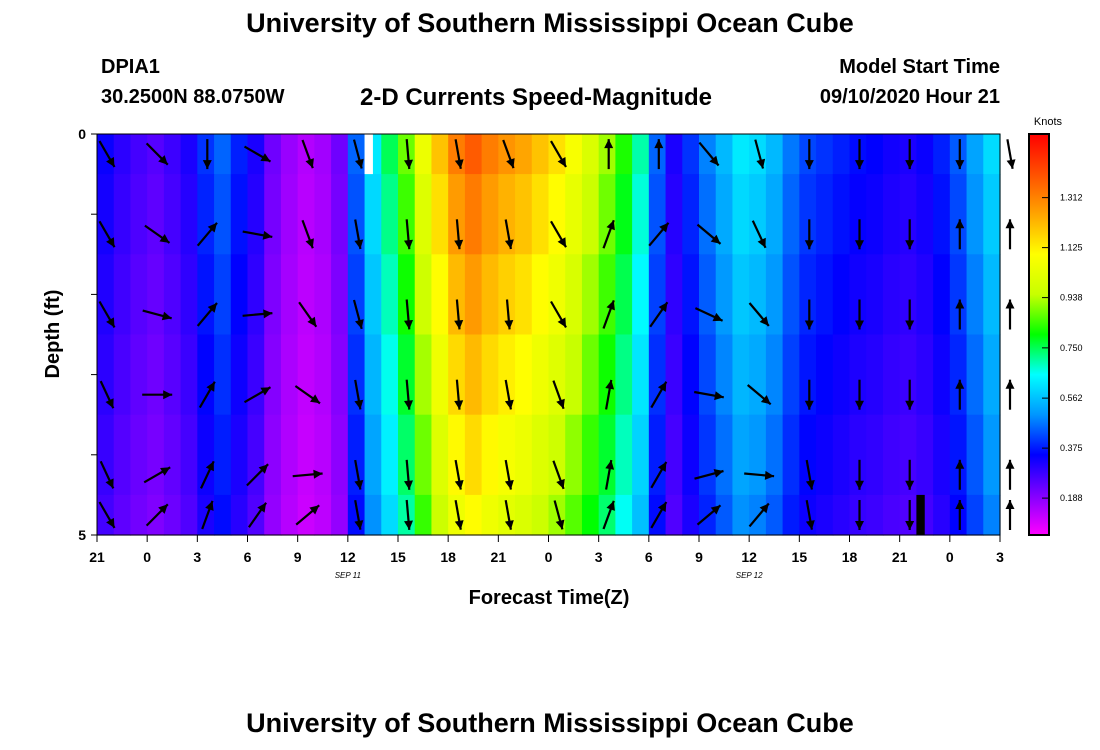 The width and height of the screenshot is (1100, 750). Describe the element at coordinates (749, 557) in the screenshot. I see `x-tick-label: 12` at that location.